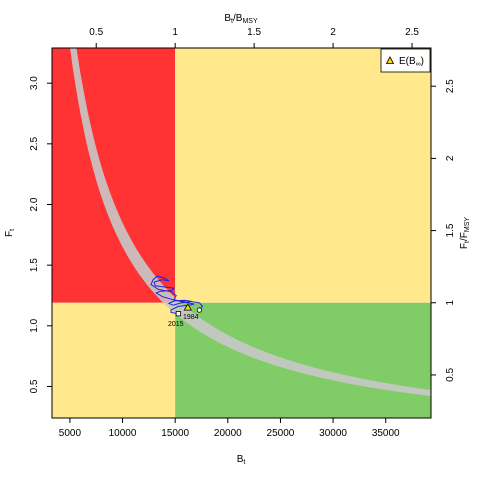  Describe the element at coordinates (199, 310) in the screenshot. I see `start-point-marker` at that location.